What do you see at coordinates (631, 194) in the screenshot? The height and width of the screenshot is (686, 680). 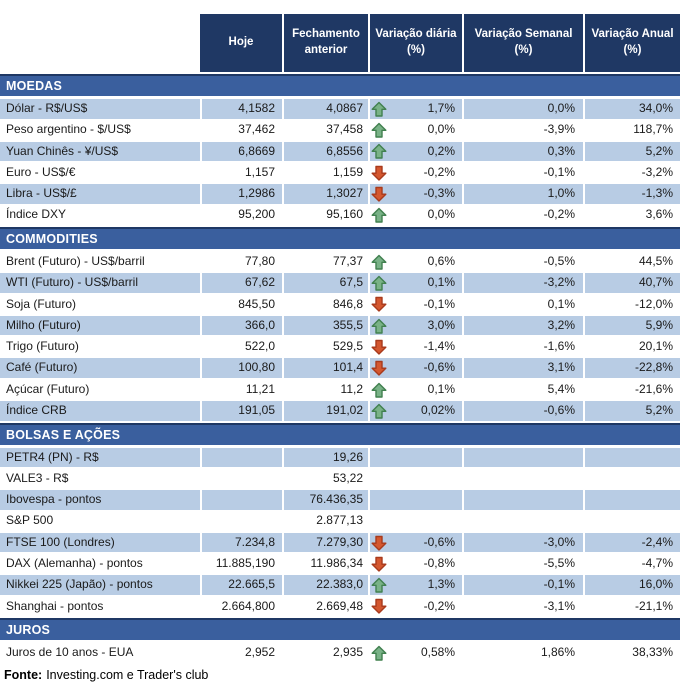 I see `variacao-anual-value: -1,3%` at bounding box center [631, 194].